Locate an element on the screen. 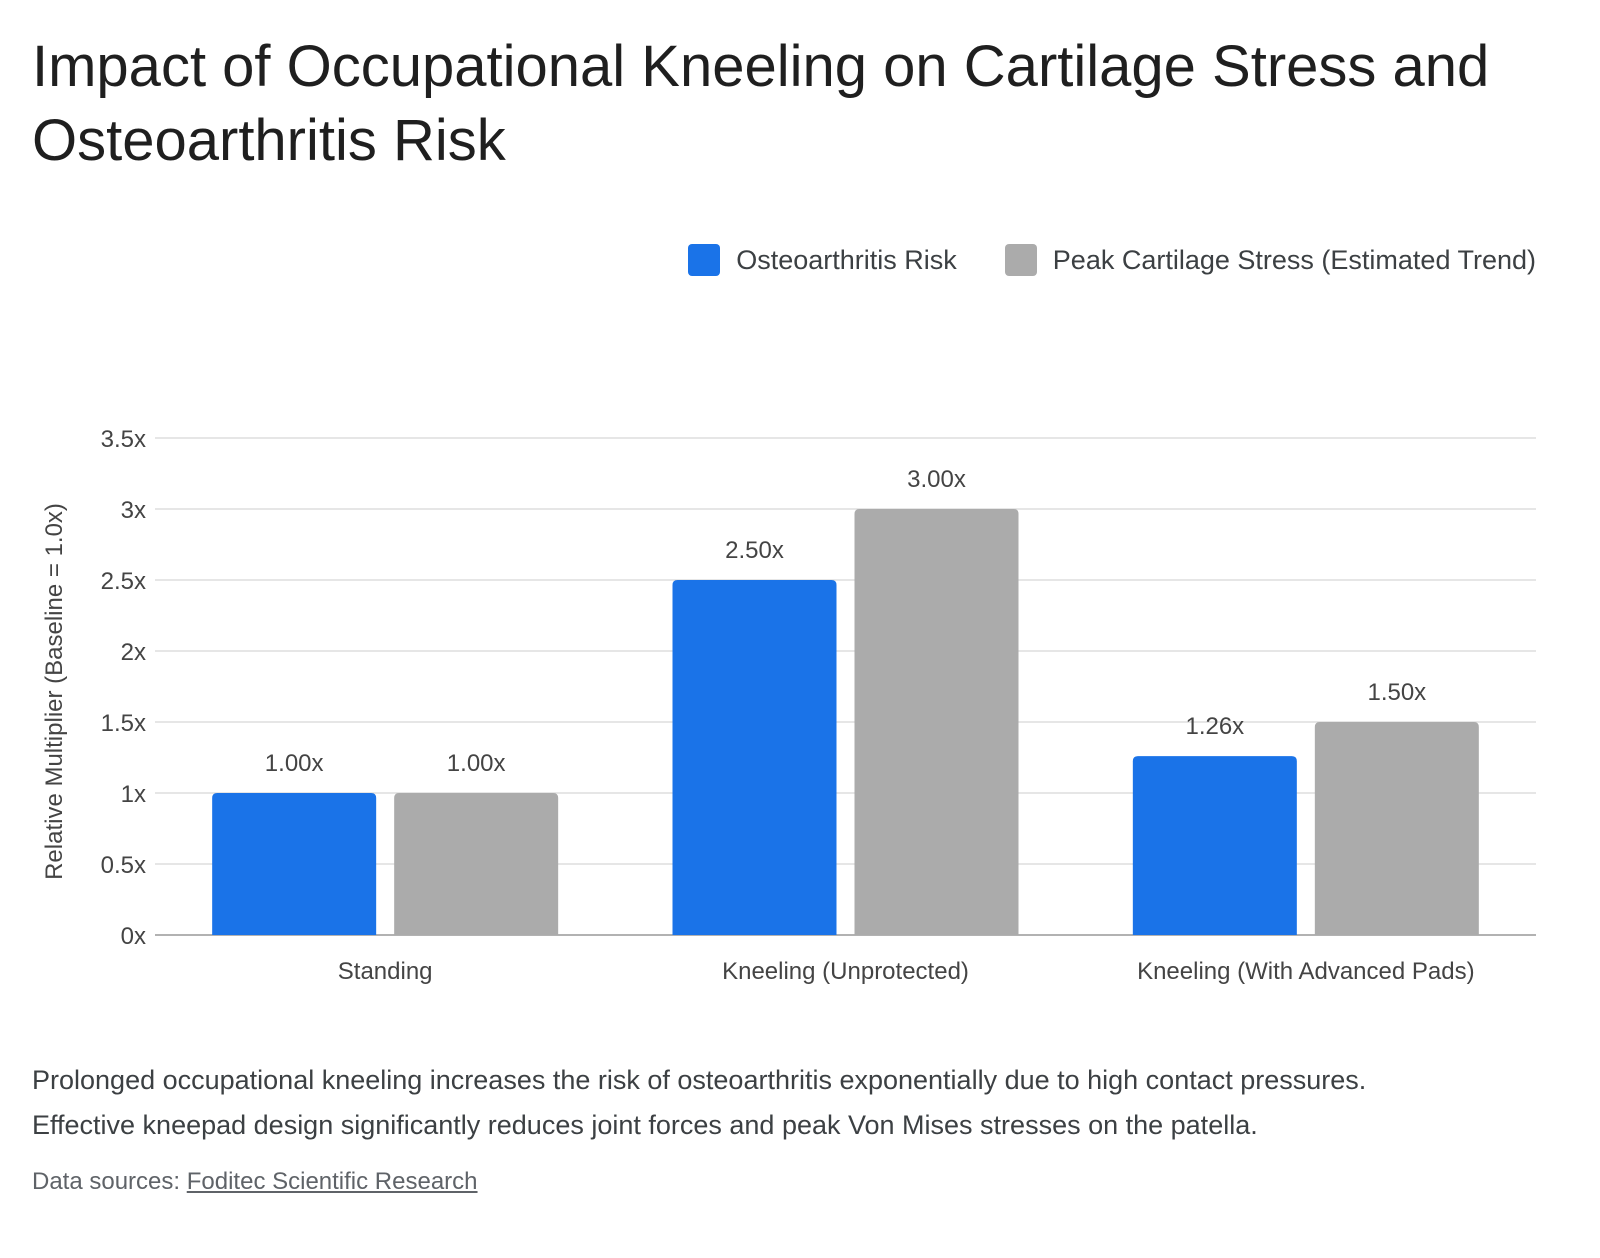  legend-label-series2: Peak Cartilage Stress (Estimated Trend) is located at coordinates (1294, 259).